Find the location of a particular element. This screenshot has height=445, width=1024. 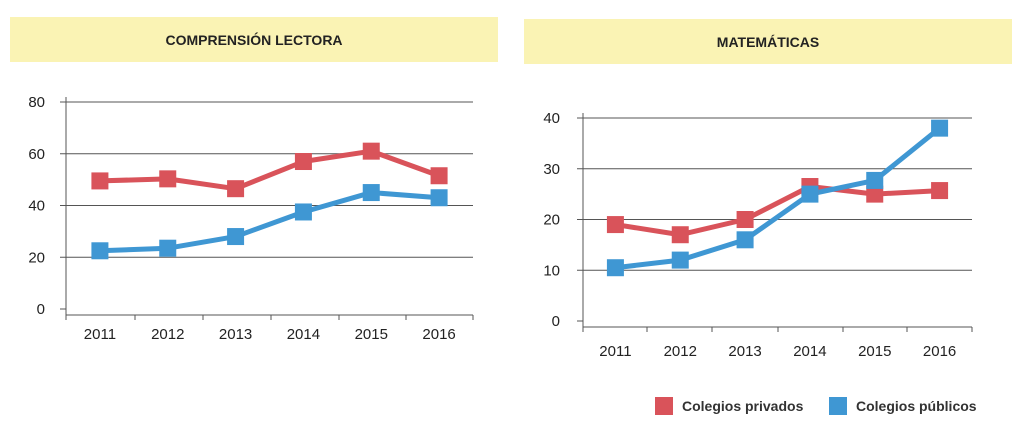

data-point-mate-publicos-2011 is located at coordinates (615, 268).